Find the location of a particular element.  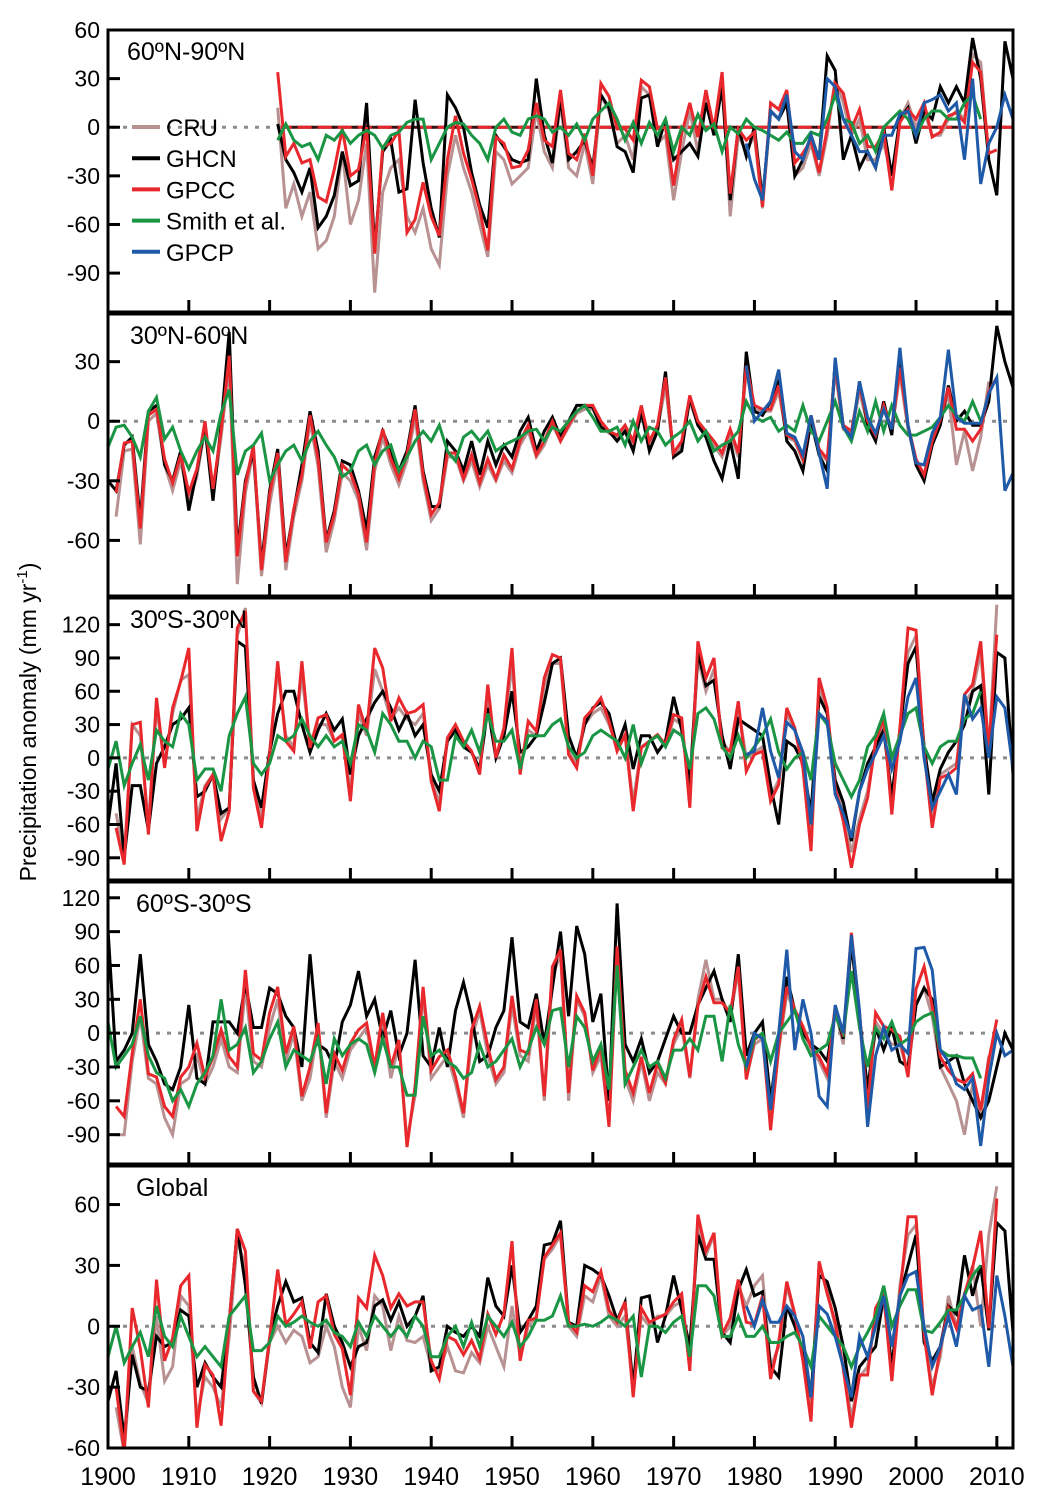

series-line-cru is located at coordinates (633, 172).